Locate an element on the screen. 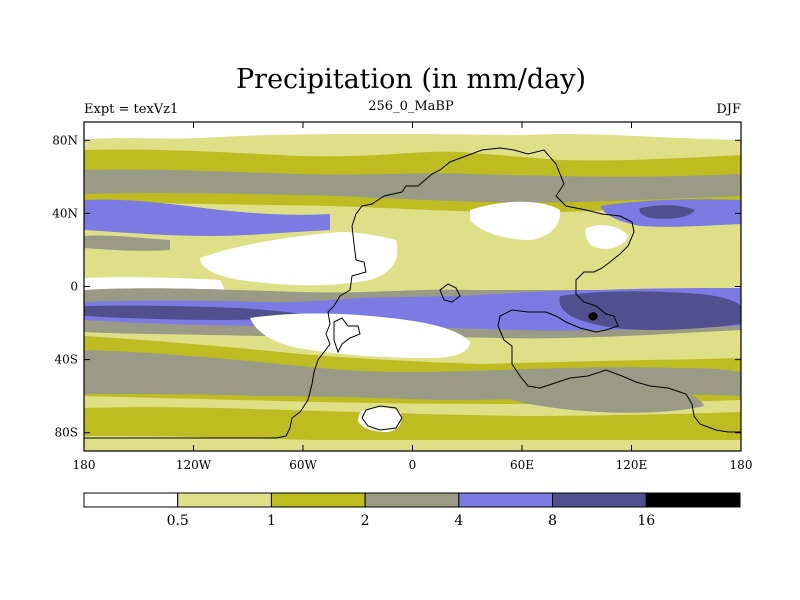 The height and width of the screenshot is (600, 800). lon-tick-label: 0 is located at coordinates (413, 465).